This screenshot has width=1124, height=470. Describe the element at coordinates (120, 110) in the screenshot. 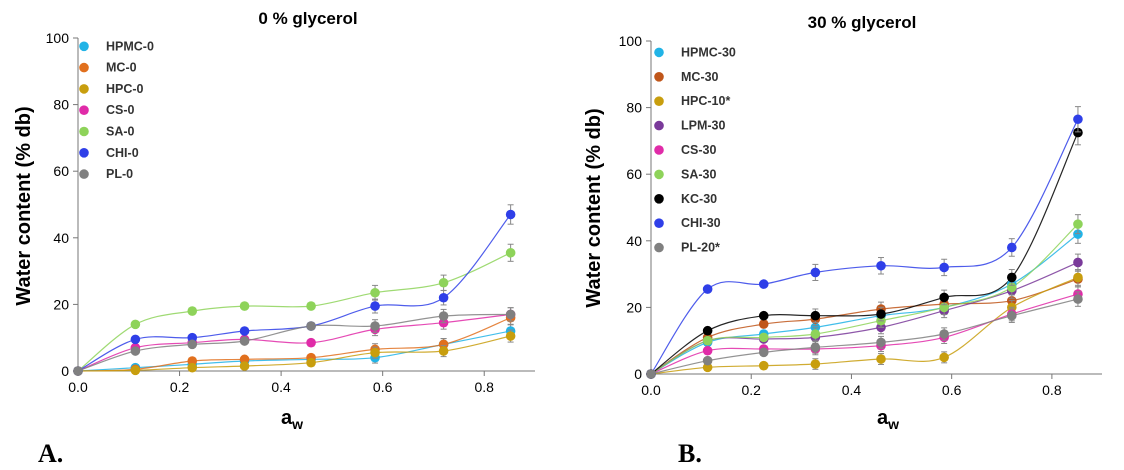

I see `legend-label: CS-0` at that location.